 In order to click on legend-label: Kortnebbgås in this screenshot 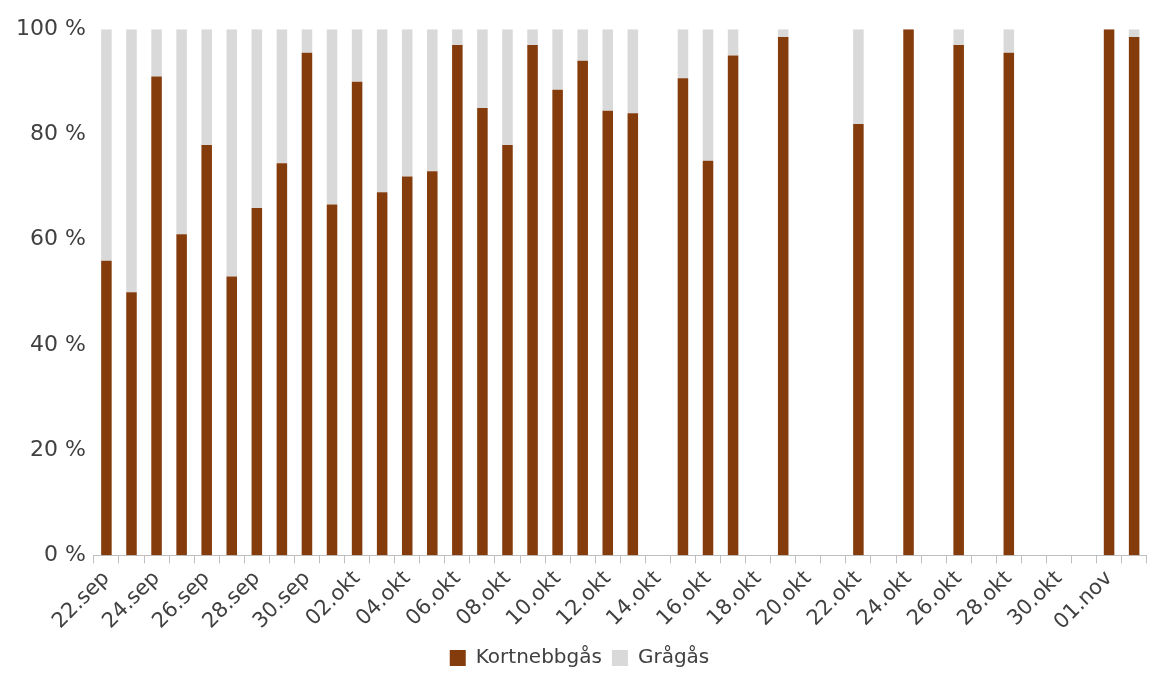, I will do `click(538, 656)`.